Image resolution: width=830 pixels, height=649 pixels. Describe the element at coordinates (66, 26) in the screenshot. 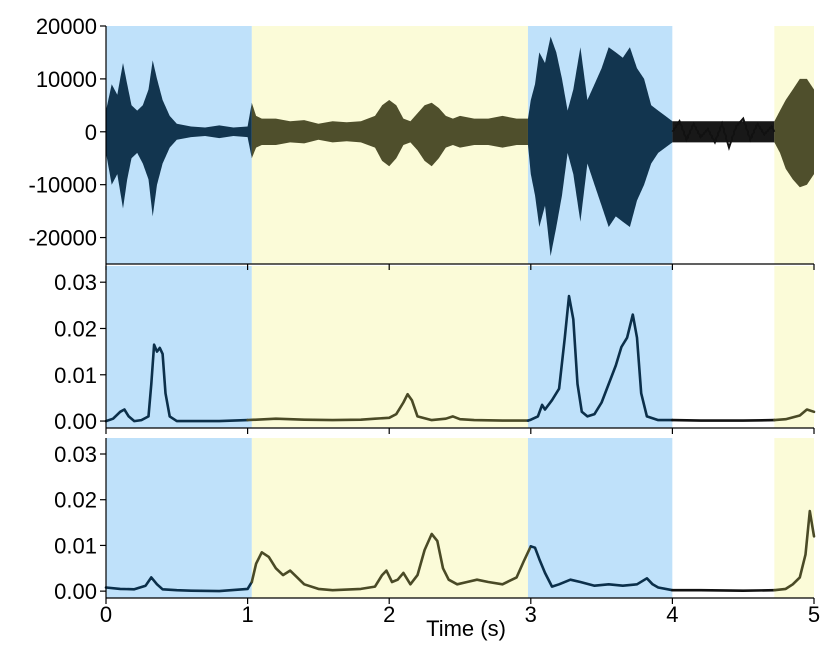

I see `y-tick-label-waveform-0: 20000` at that location.